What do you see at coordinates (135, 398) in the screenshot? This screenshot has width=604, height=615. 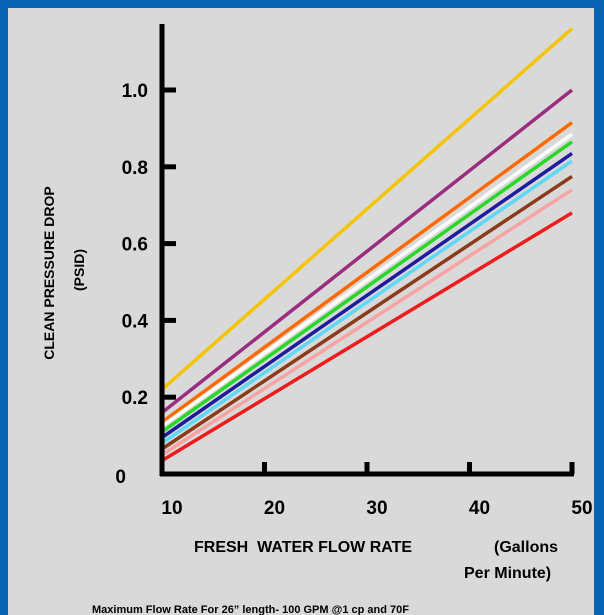 I see `y-tick-label-0.2: 0.2` at bounding box center [135, 398].